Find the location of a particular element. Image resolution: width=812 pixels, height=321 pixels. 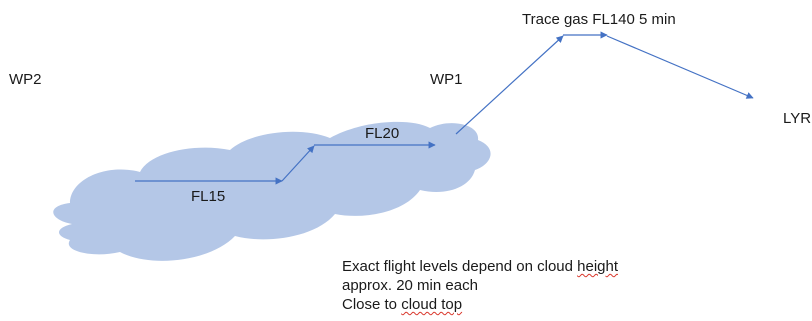

trace-gas-label: Trace gas FL140 5 min is located at coordinates (599, 19).